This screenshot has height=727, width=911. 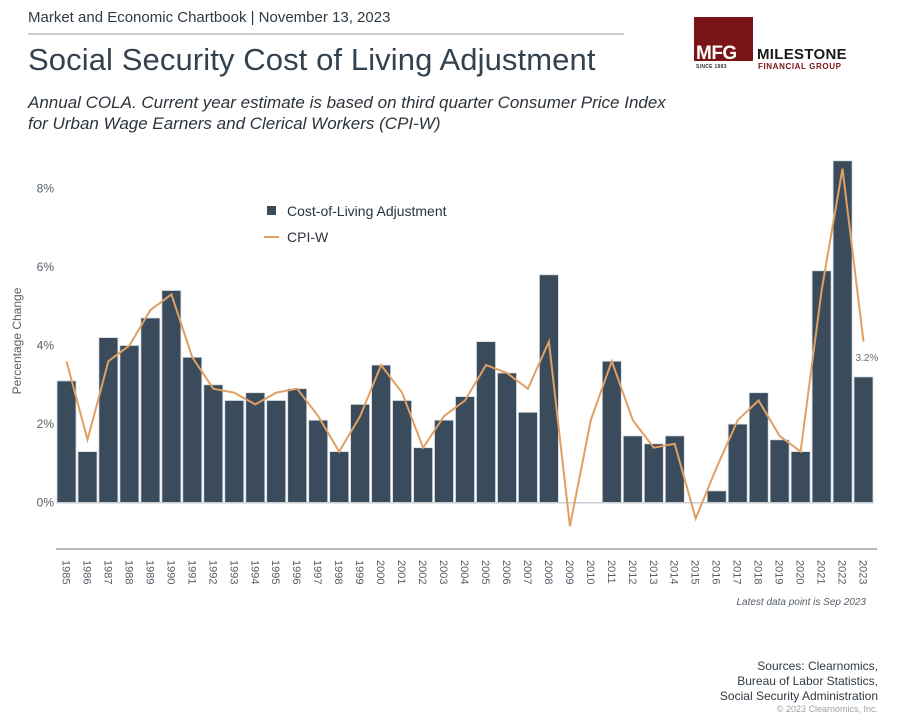 What do you see at coordinates (87, 572) in the screenshot?
I see `x-tick-label: 1986` at bounding box center [87, 572].